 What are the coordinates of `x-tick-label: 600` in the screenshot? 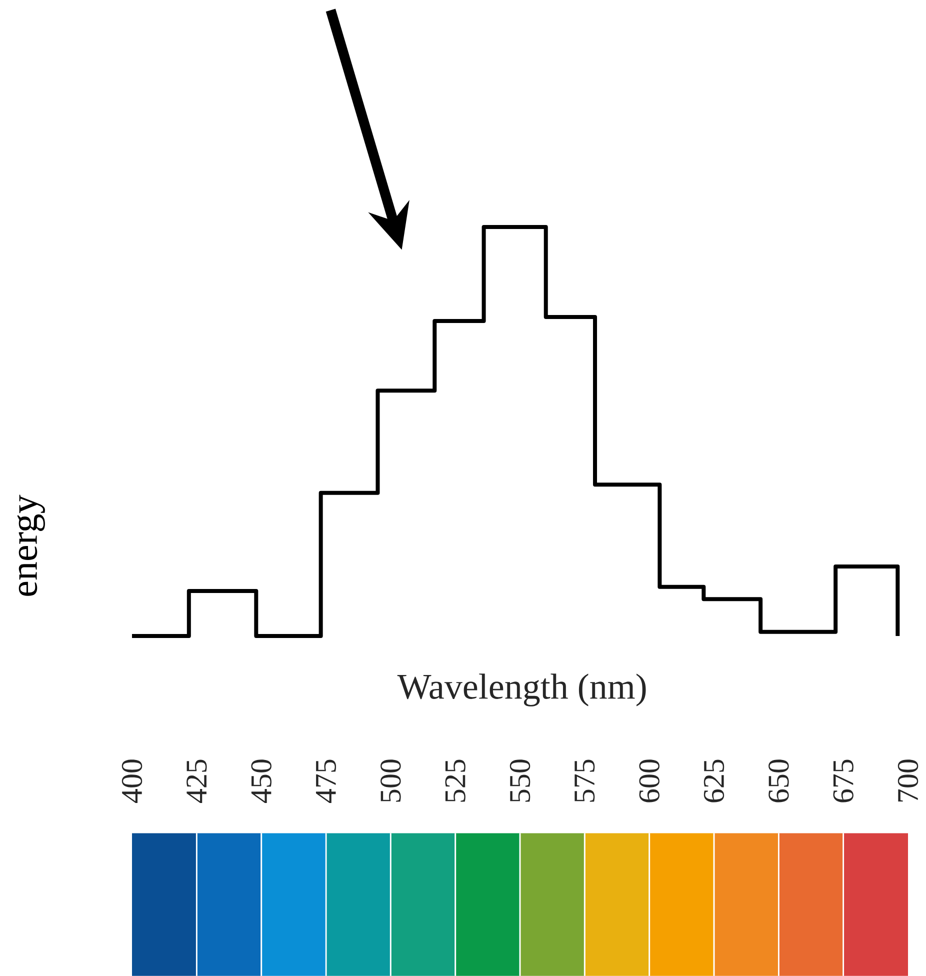 It's located at (649, 781).